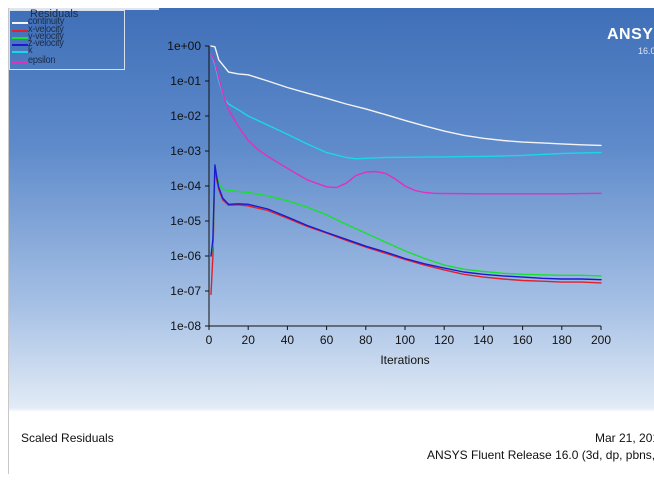 Image resolution: width=654 pixels, height=481 pixels. Describe the element at coordinates (366, 340) in the screenshot. I see `x-tick-label: 80` at that location.